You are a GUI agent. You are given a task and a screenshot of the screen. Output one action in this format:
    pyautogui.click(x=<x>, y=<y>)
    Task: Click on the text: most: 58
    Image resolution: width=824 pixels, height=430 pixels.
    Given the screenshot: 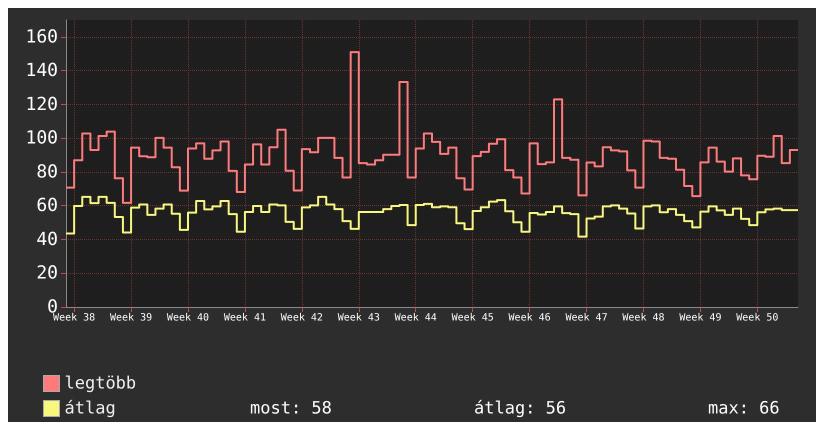 What is the action you would take?
    pyautogui.click(x=291, y=408)
    